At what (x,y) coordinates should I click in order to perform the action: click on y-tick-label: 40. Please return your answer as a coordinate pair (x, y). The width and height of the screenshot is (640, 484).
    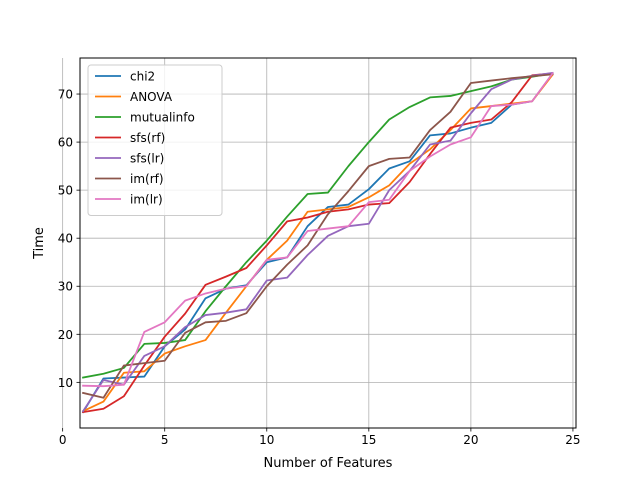
    Looking at the image, I should click on (65, 239).